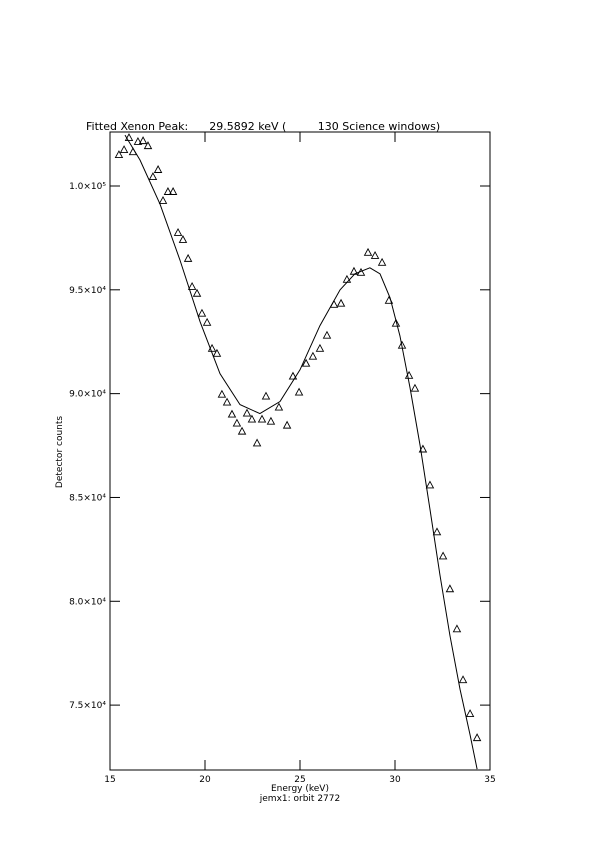 The image size is (595, 842). What do you see at coordinates (205, 780) in the screenshot?
I see `x-tick-label: 20` at bounding box center [205, 780].